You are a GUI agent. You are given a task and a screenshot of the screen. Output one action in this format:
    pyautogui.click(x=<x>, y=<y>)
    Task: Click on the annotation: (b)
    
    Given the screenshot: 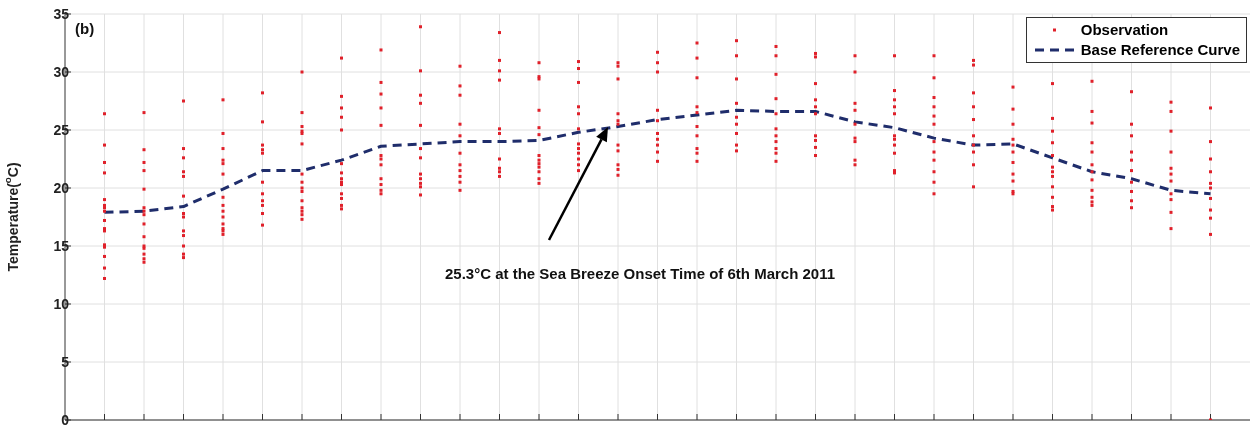 What is the action you would take?
    pyautogui.click(x=85, y=28)
    